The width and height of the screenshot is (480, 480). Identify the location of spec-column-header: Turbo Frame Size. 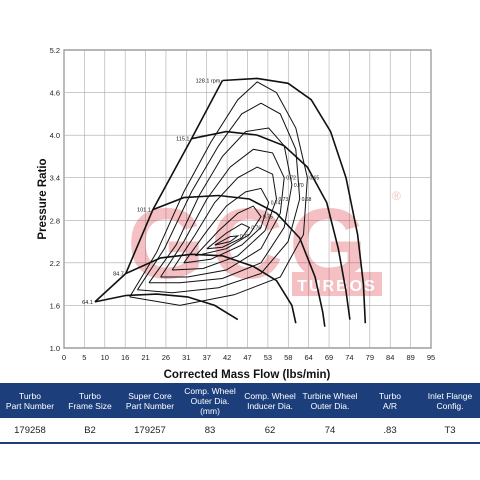
(90, 400).